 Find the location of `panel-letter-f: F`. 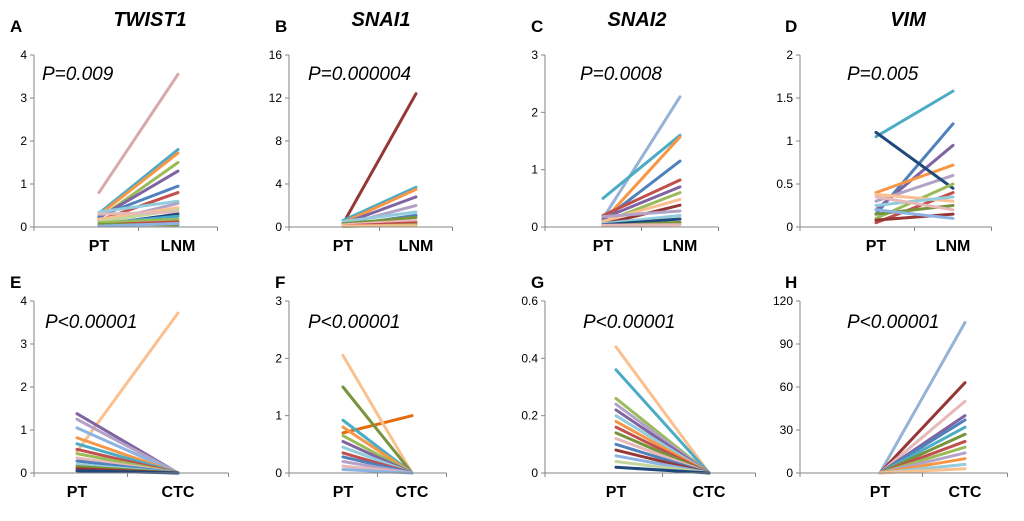

panel-letter-f: F is located at coordinates (280, 282).